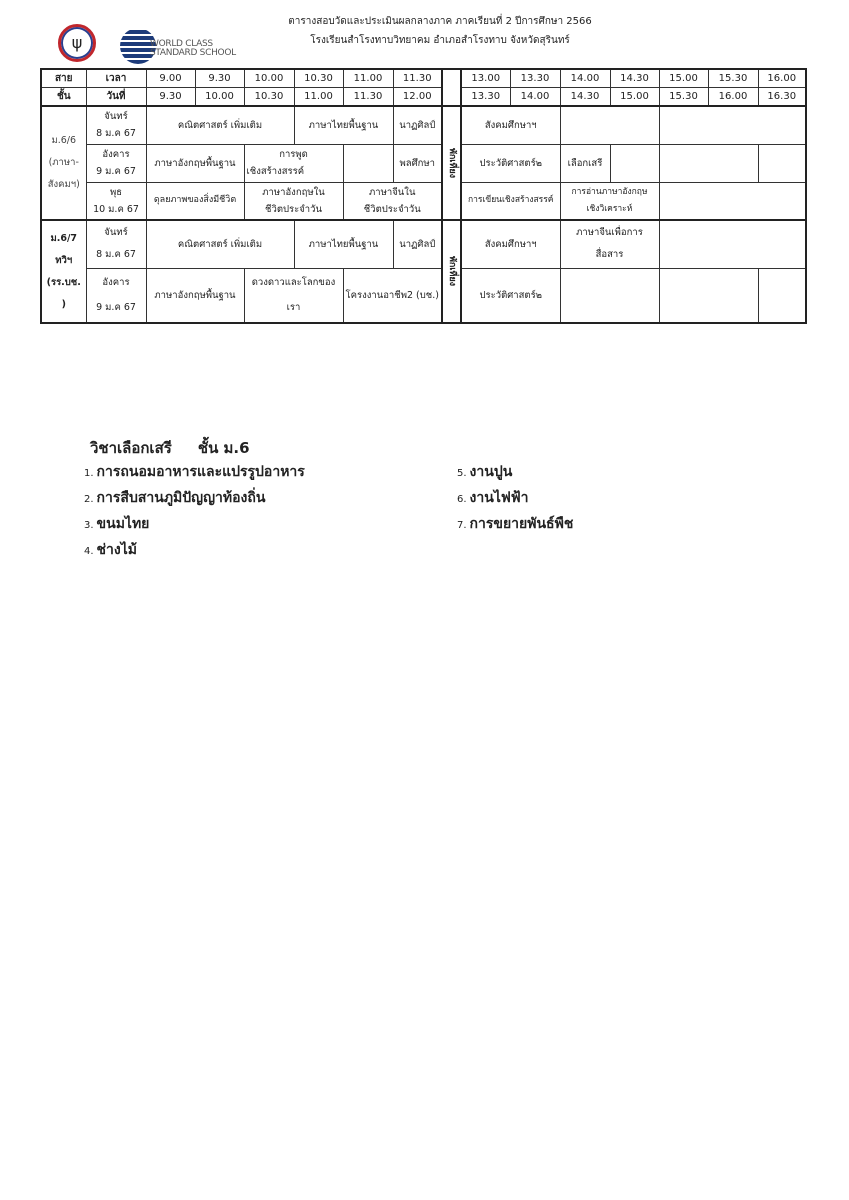 This screenshot has height=1200, width=849. Describe the element at coordinates (609, 208) in the screenshot. I see `exam-line: เชิงวิเคราะห์` at that location.